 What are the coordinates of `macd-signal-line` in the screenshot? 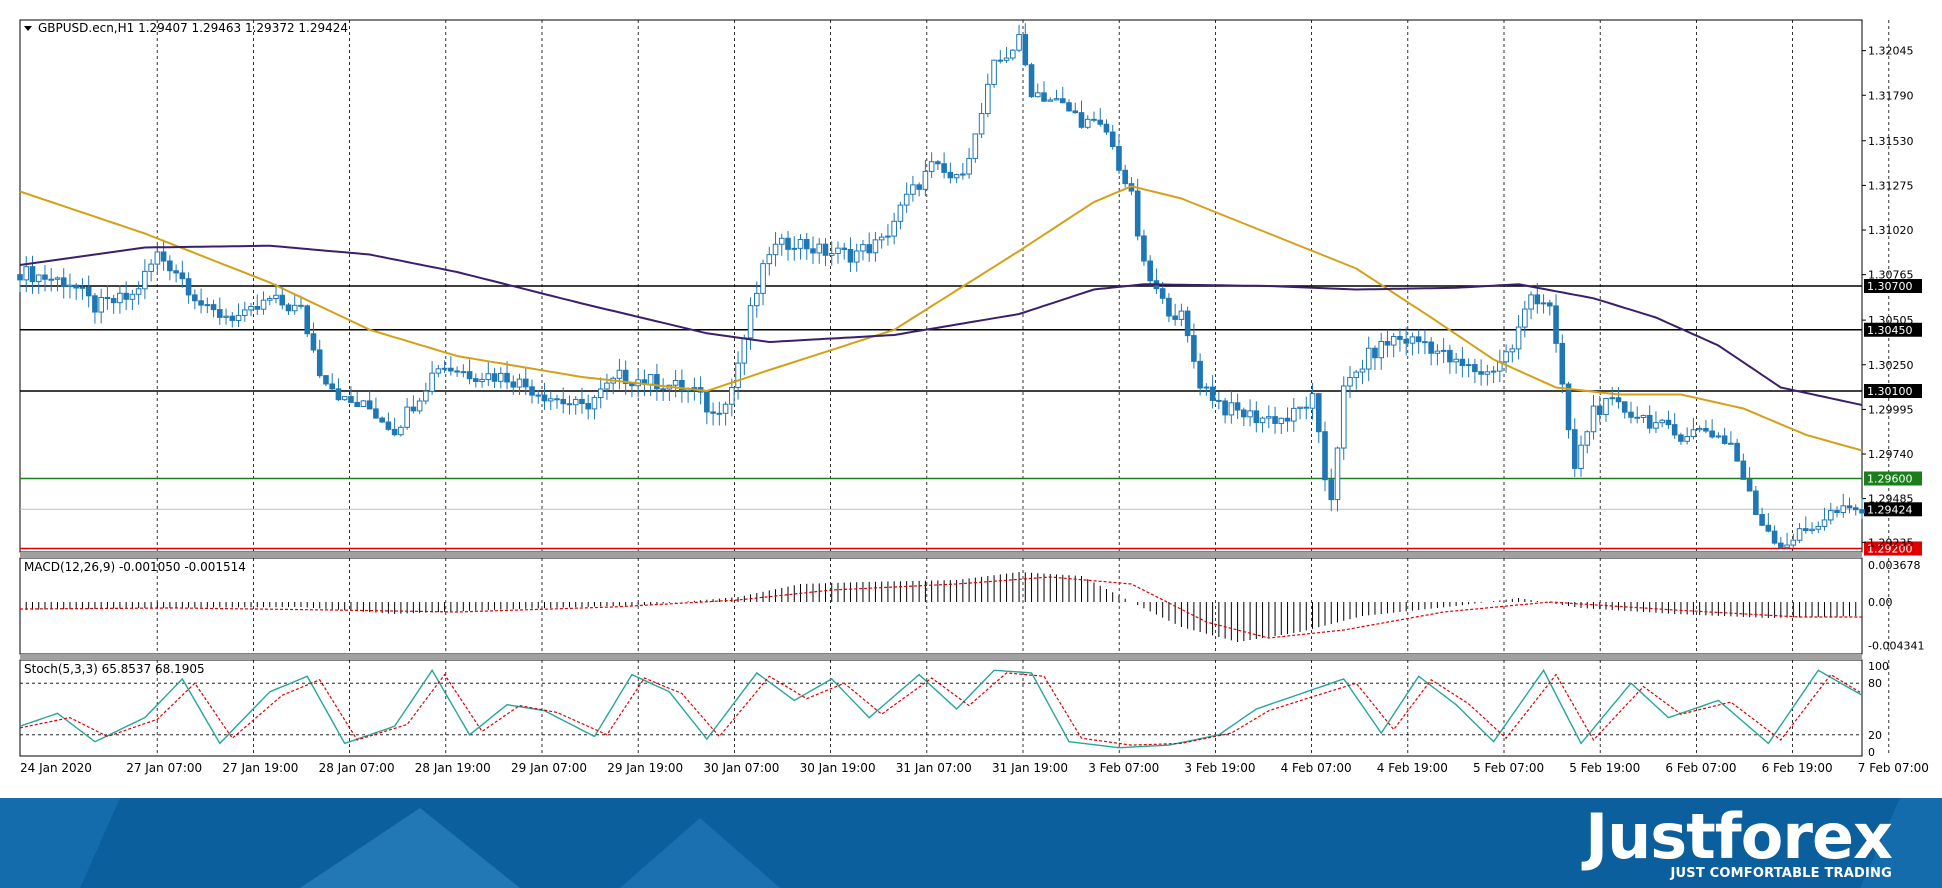 It's located at (941, 607).